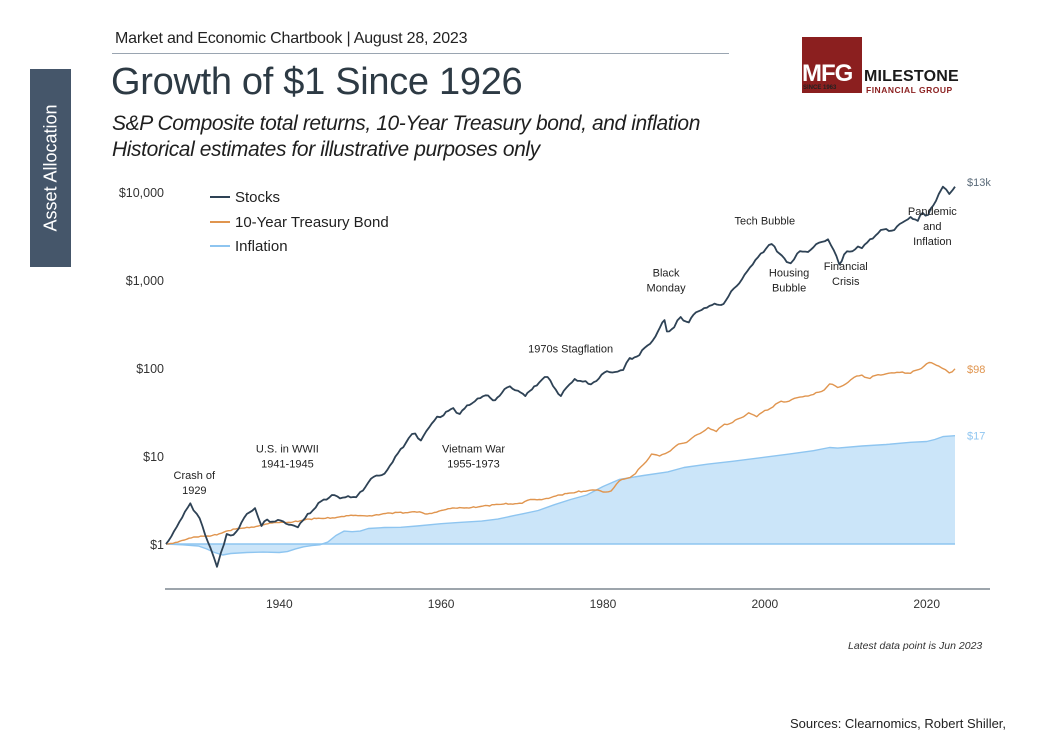 The width and height of the screenshot is (1042, 732). I want to click on event-annotation: Housing, so click(789, 273).